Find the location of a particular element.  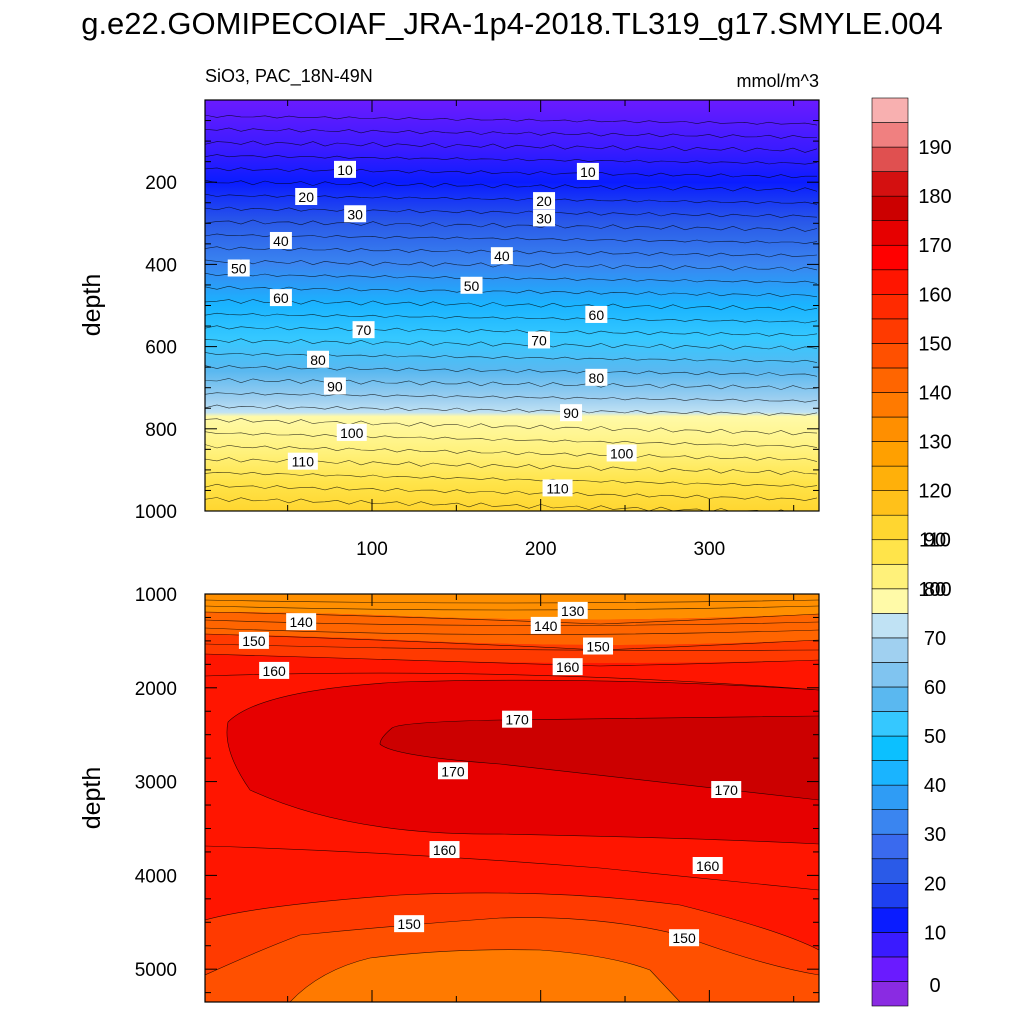

colorbar-label: 60 is located at coordinates (935, 688).